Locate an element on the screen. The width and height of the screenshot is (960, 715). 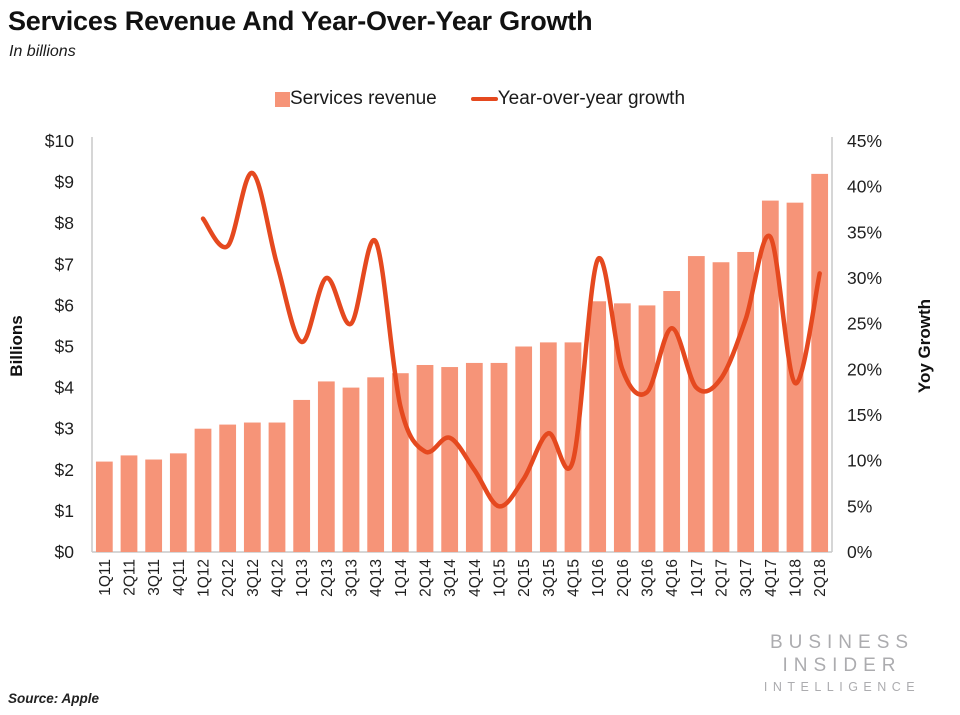
category-label-4Q11: 4Q11 is located at coordinates (179, 577).